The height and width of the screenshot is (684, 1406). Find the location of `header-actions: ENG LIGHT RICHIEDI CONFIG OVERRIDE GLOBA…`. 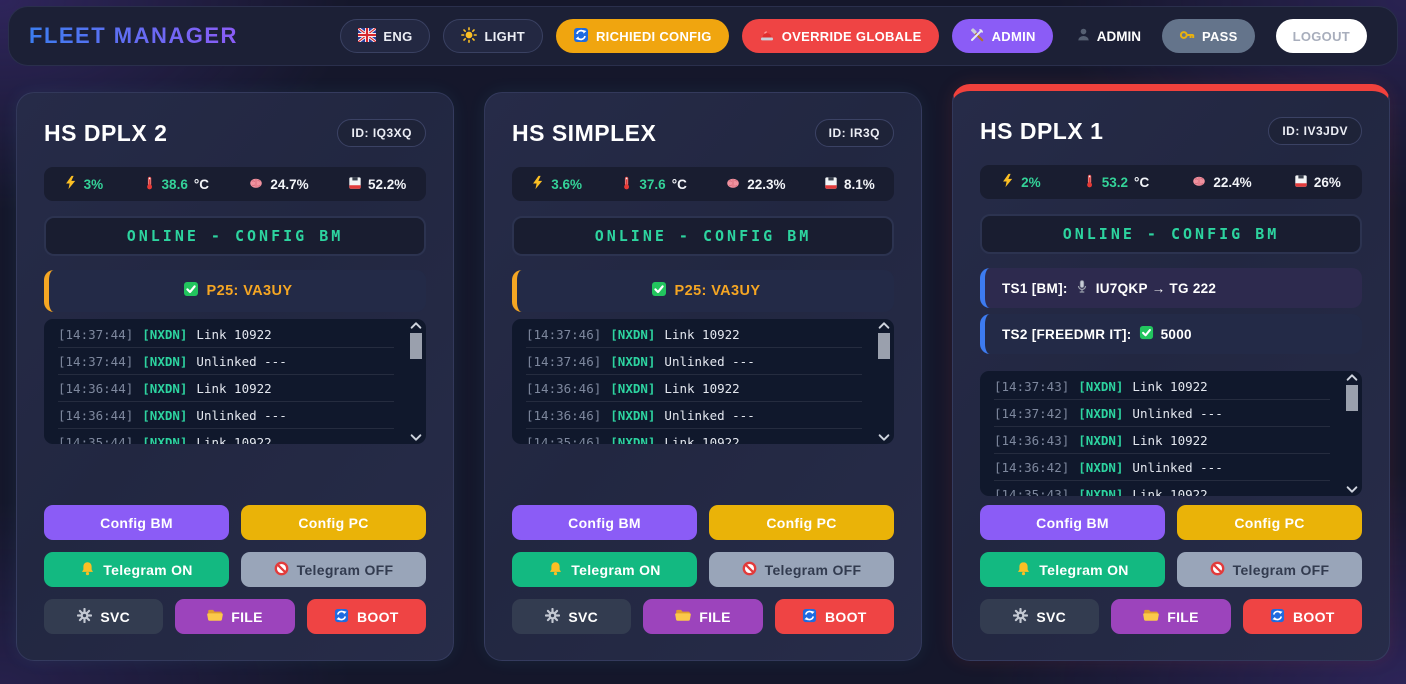

header-actions: ENG LIGHT RICHIEDI CONFIG OVERRIDE GLOBA… is located at coordinates (853, 36).